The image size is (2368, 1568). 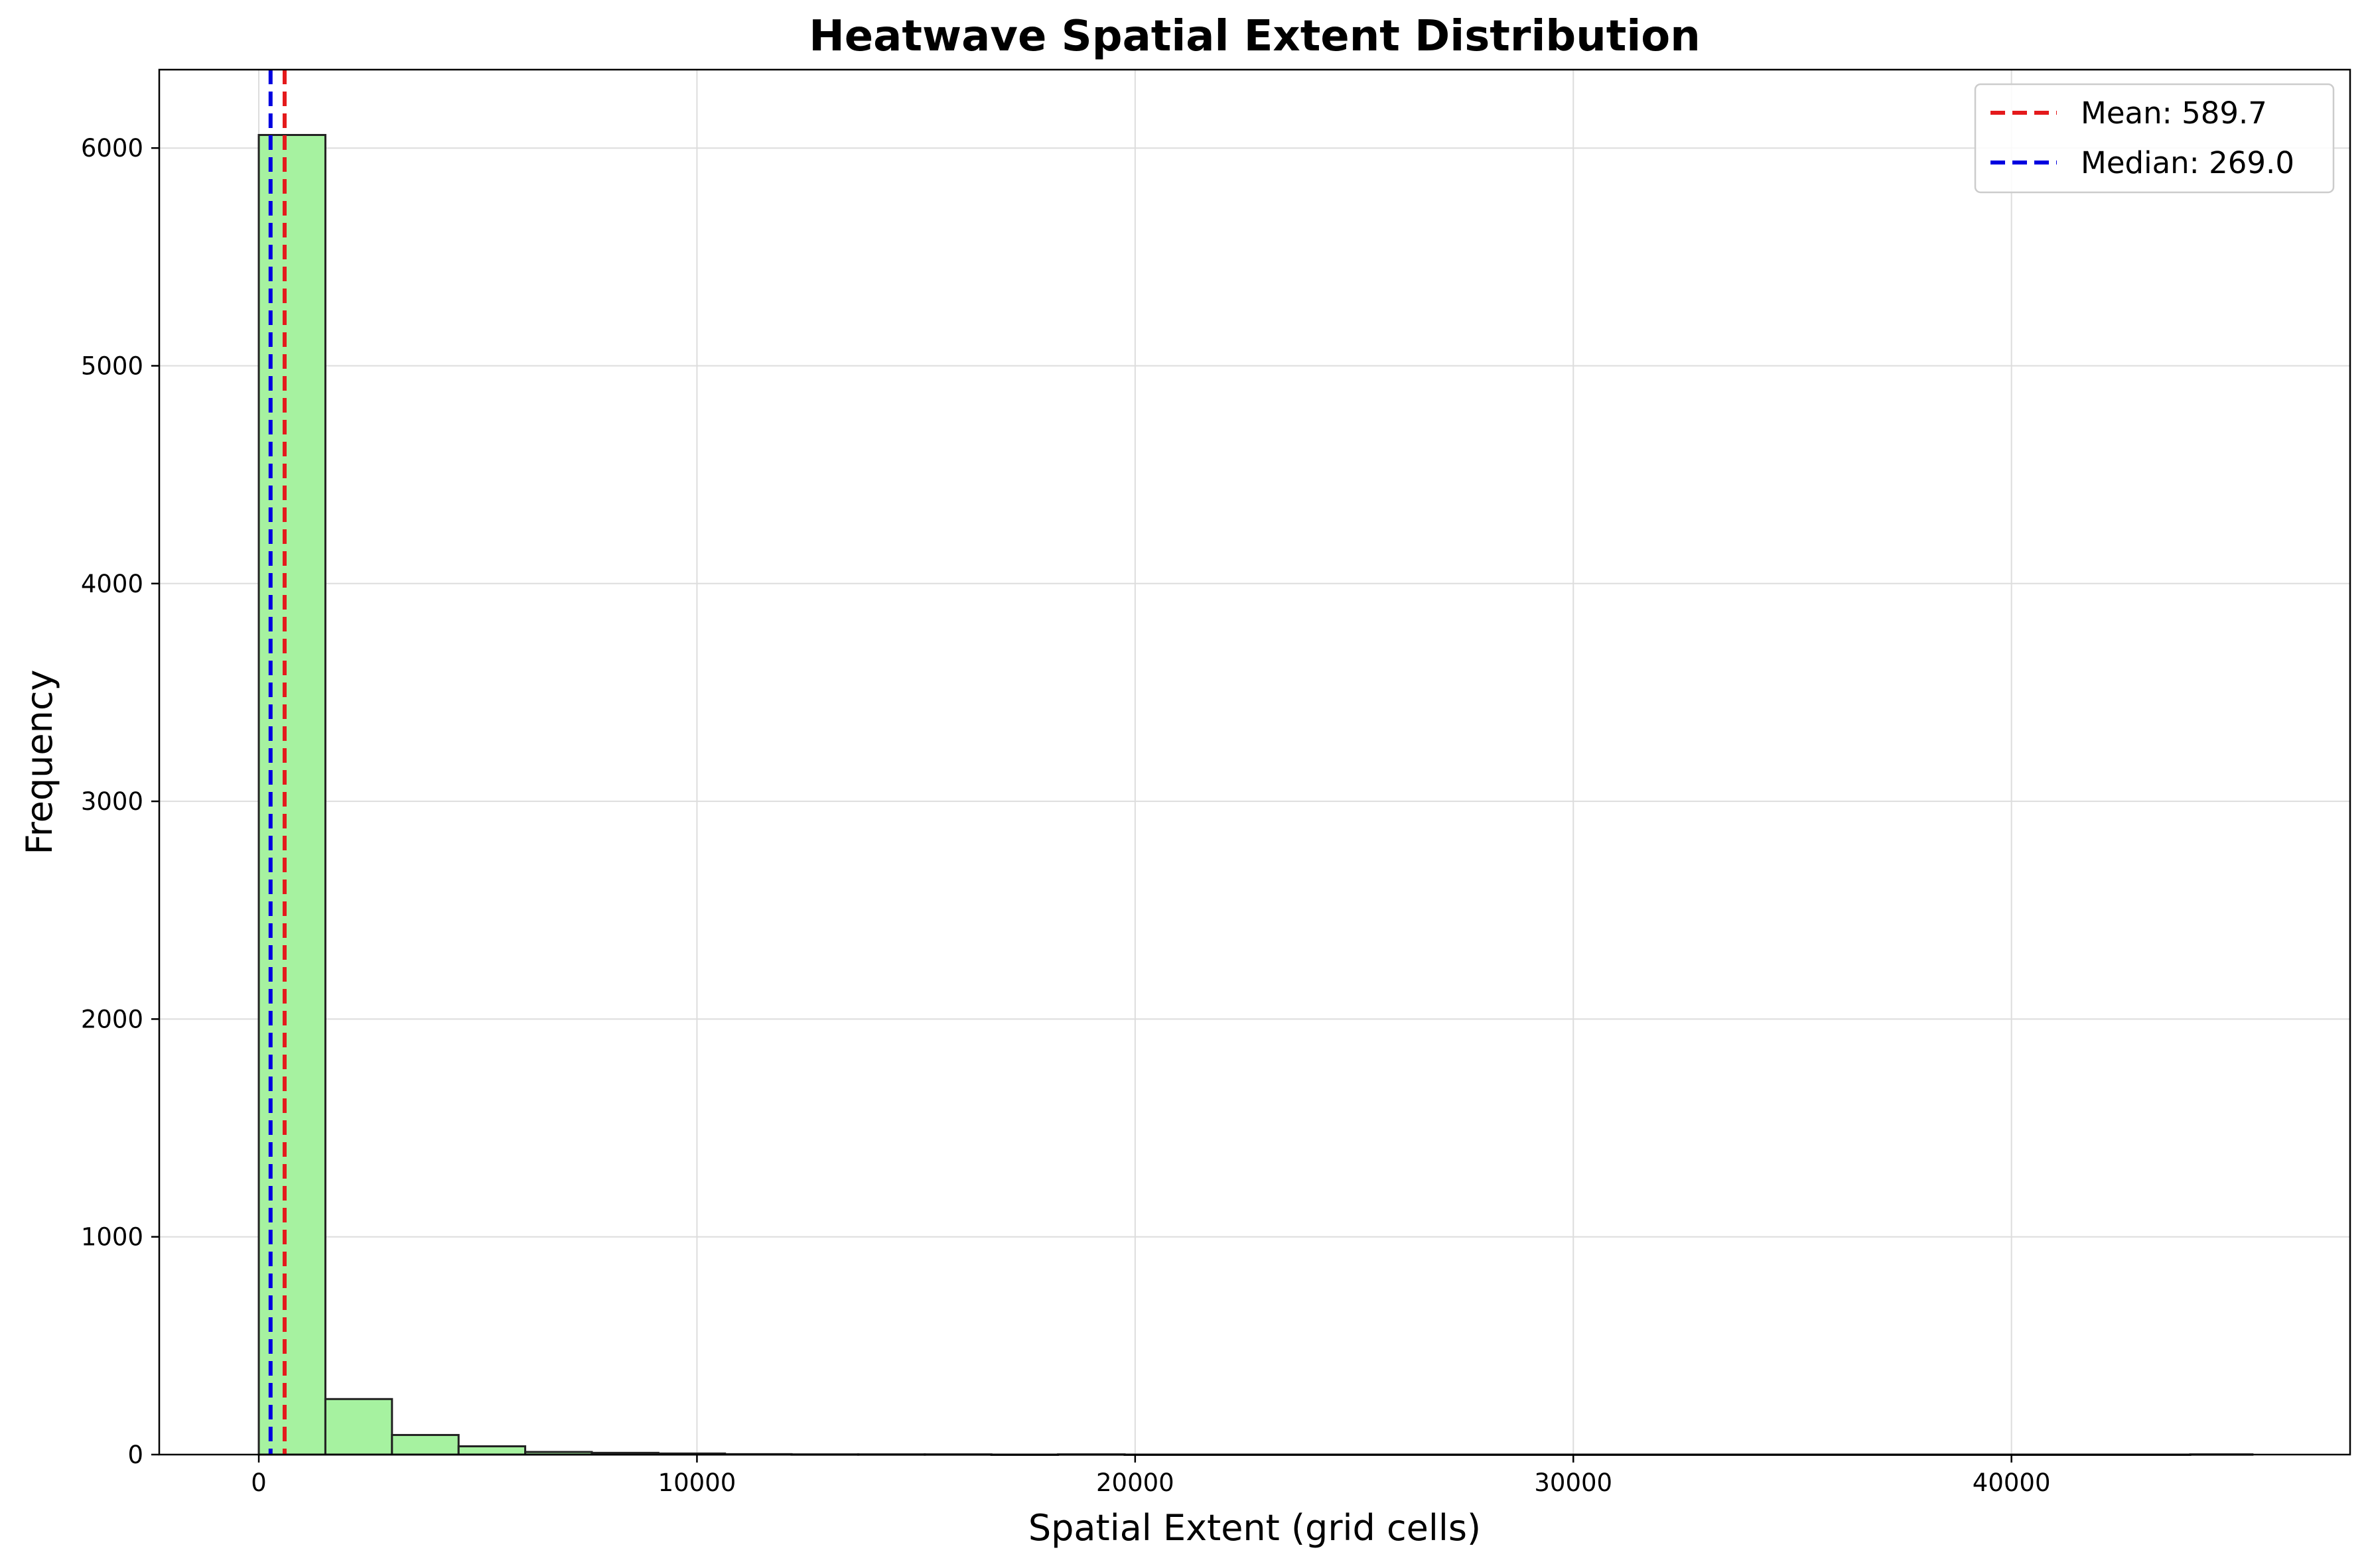 What do you see at coordinates (112, 1238) in the screenshot?
I see `y-tick-label: 1000` at bounding box center [112, 1238].